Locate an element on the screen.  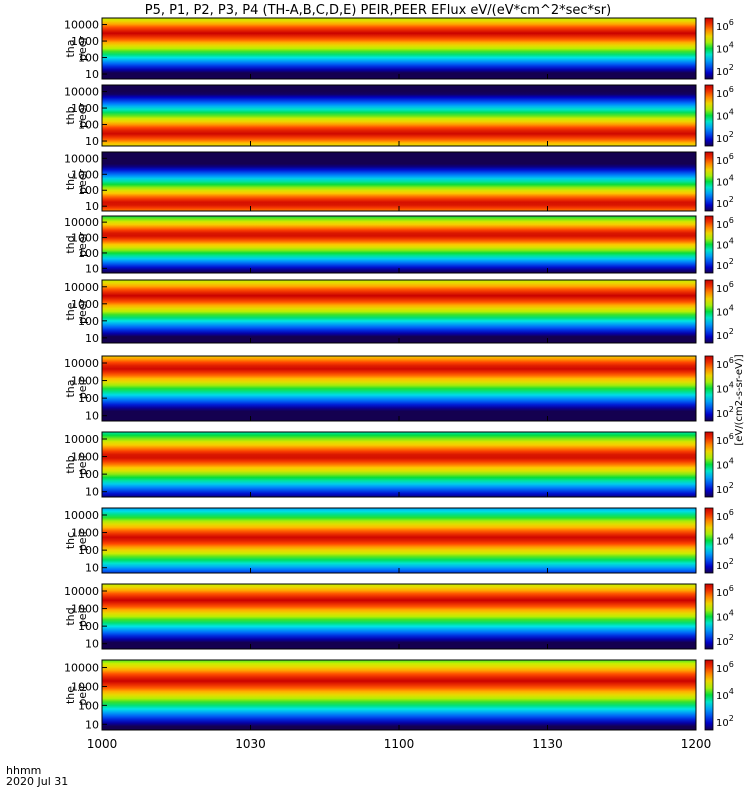
colorbar-label: [eV/(cm2-s-sr-eV)] is located at coordinates (739, 399).